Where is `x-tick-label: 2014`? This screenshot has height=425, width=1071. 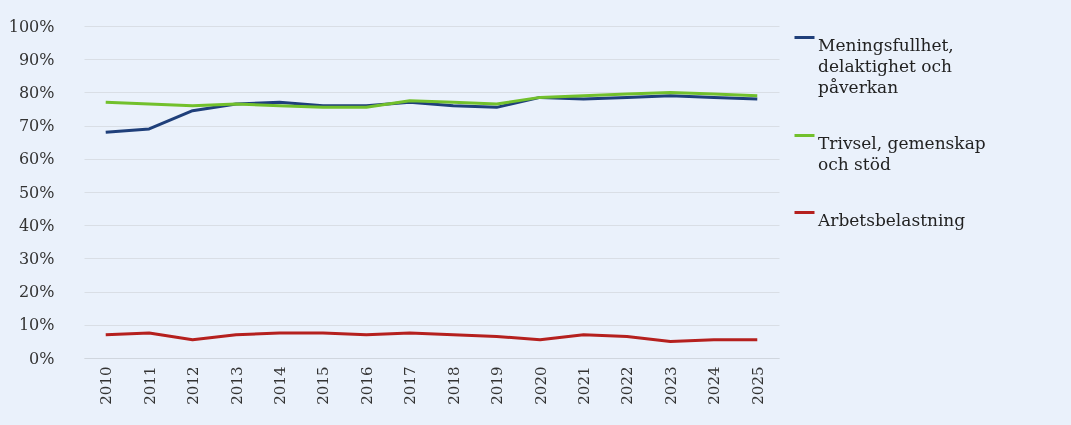
x-tick-label: 2014 is located at coordinates (279, 385).